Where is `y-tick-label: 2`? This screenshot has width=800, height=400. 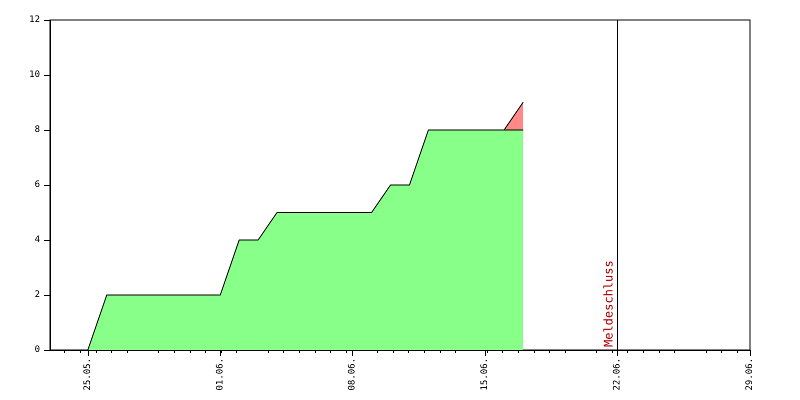 y-tick-label: 2 is located at coordinates (37, 295).